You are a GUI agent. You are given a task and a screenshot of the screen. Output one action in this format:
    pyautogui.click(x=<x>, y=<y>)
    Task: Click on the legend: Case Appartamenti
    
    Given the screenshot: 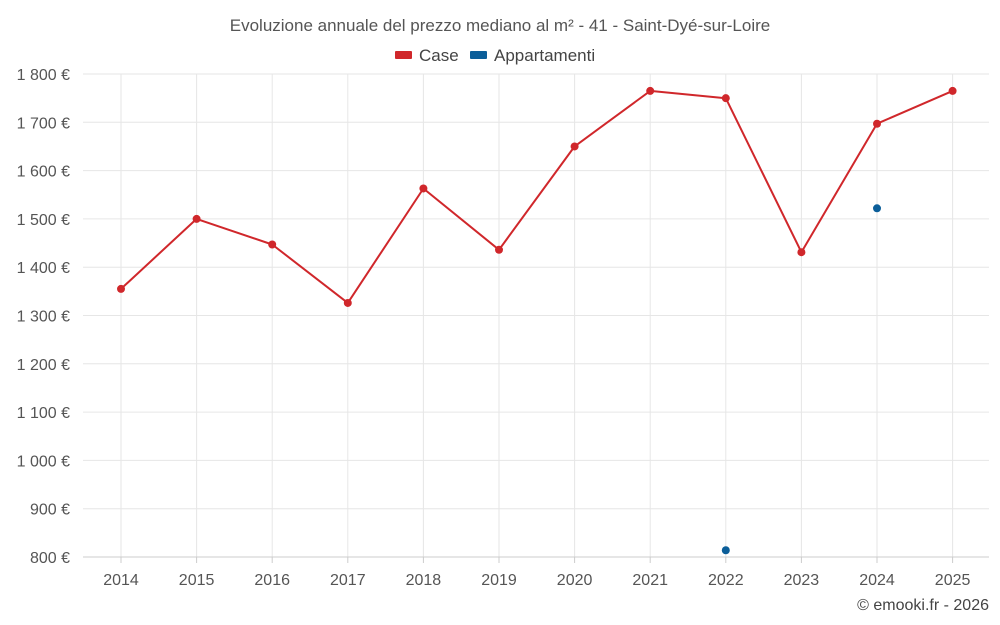 What is the action you would take?
    pyautogui.click(x=495, y=55)
    